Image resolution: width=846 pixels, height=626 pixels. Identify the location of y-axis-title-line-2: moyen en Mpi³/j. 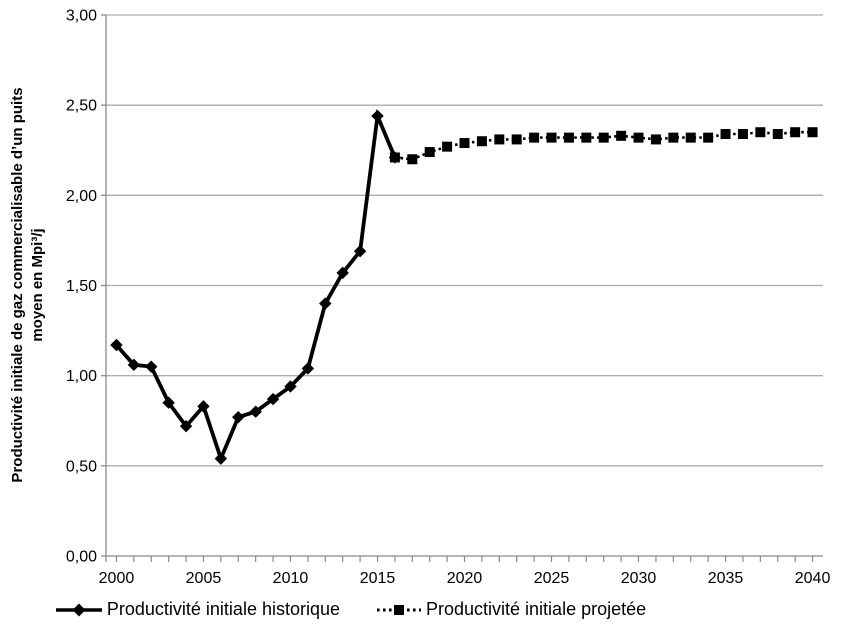
(37, 285).